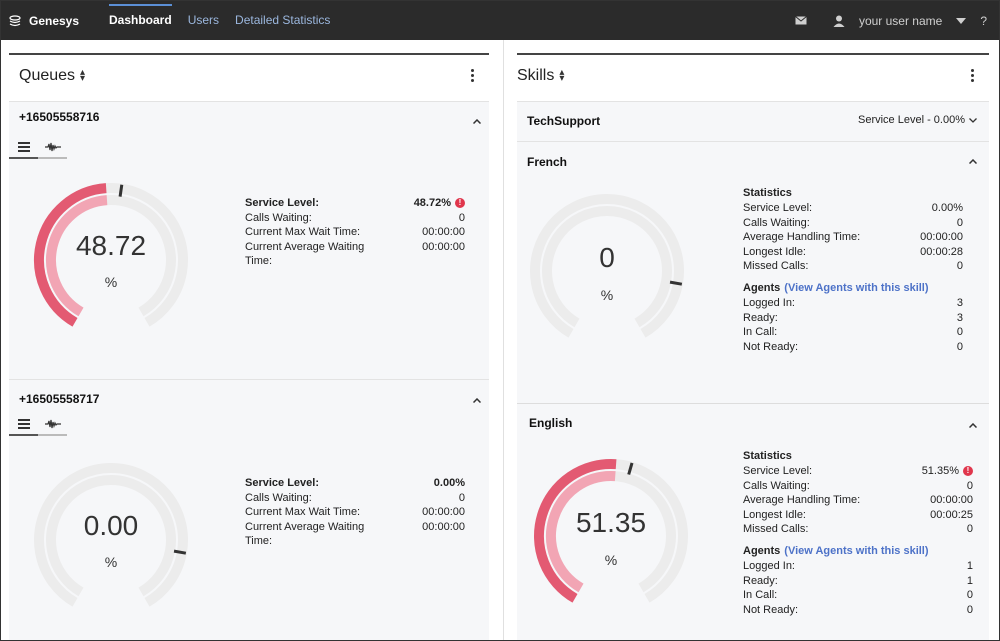 The image size is (1000, 641). I want to click on skills-menu-icon, so click(973, 76).